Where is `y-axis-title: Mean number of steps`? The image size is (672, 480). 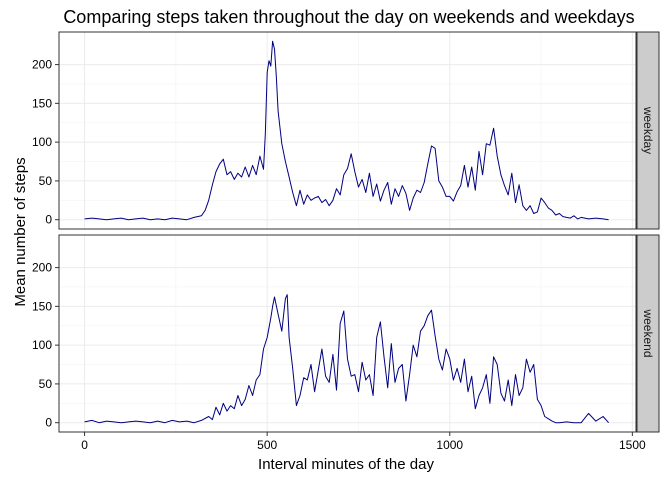 y-axis-title: Mean number of steps is located at coordinates (20, 231).